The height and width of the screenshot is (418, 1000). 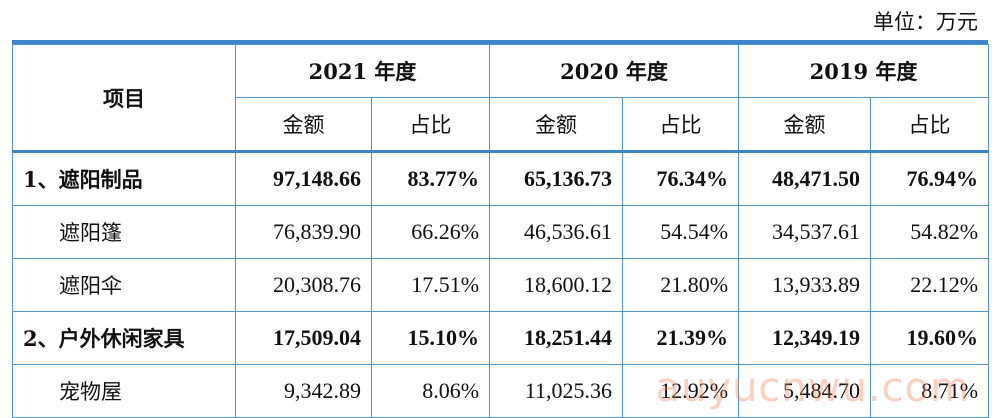 What do you see at coordinates (805, 232) in the screenshot?
I see `amount-cell: 34,537.61` at bounding box center [805, 232].